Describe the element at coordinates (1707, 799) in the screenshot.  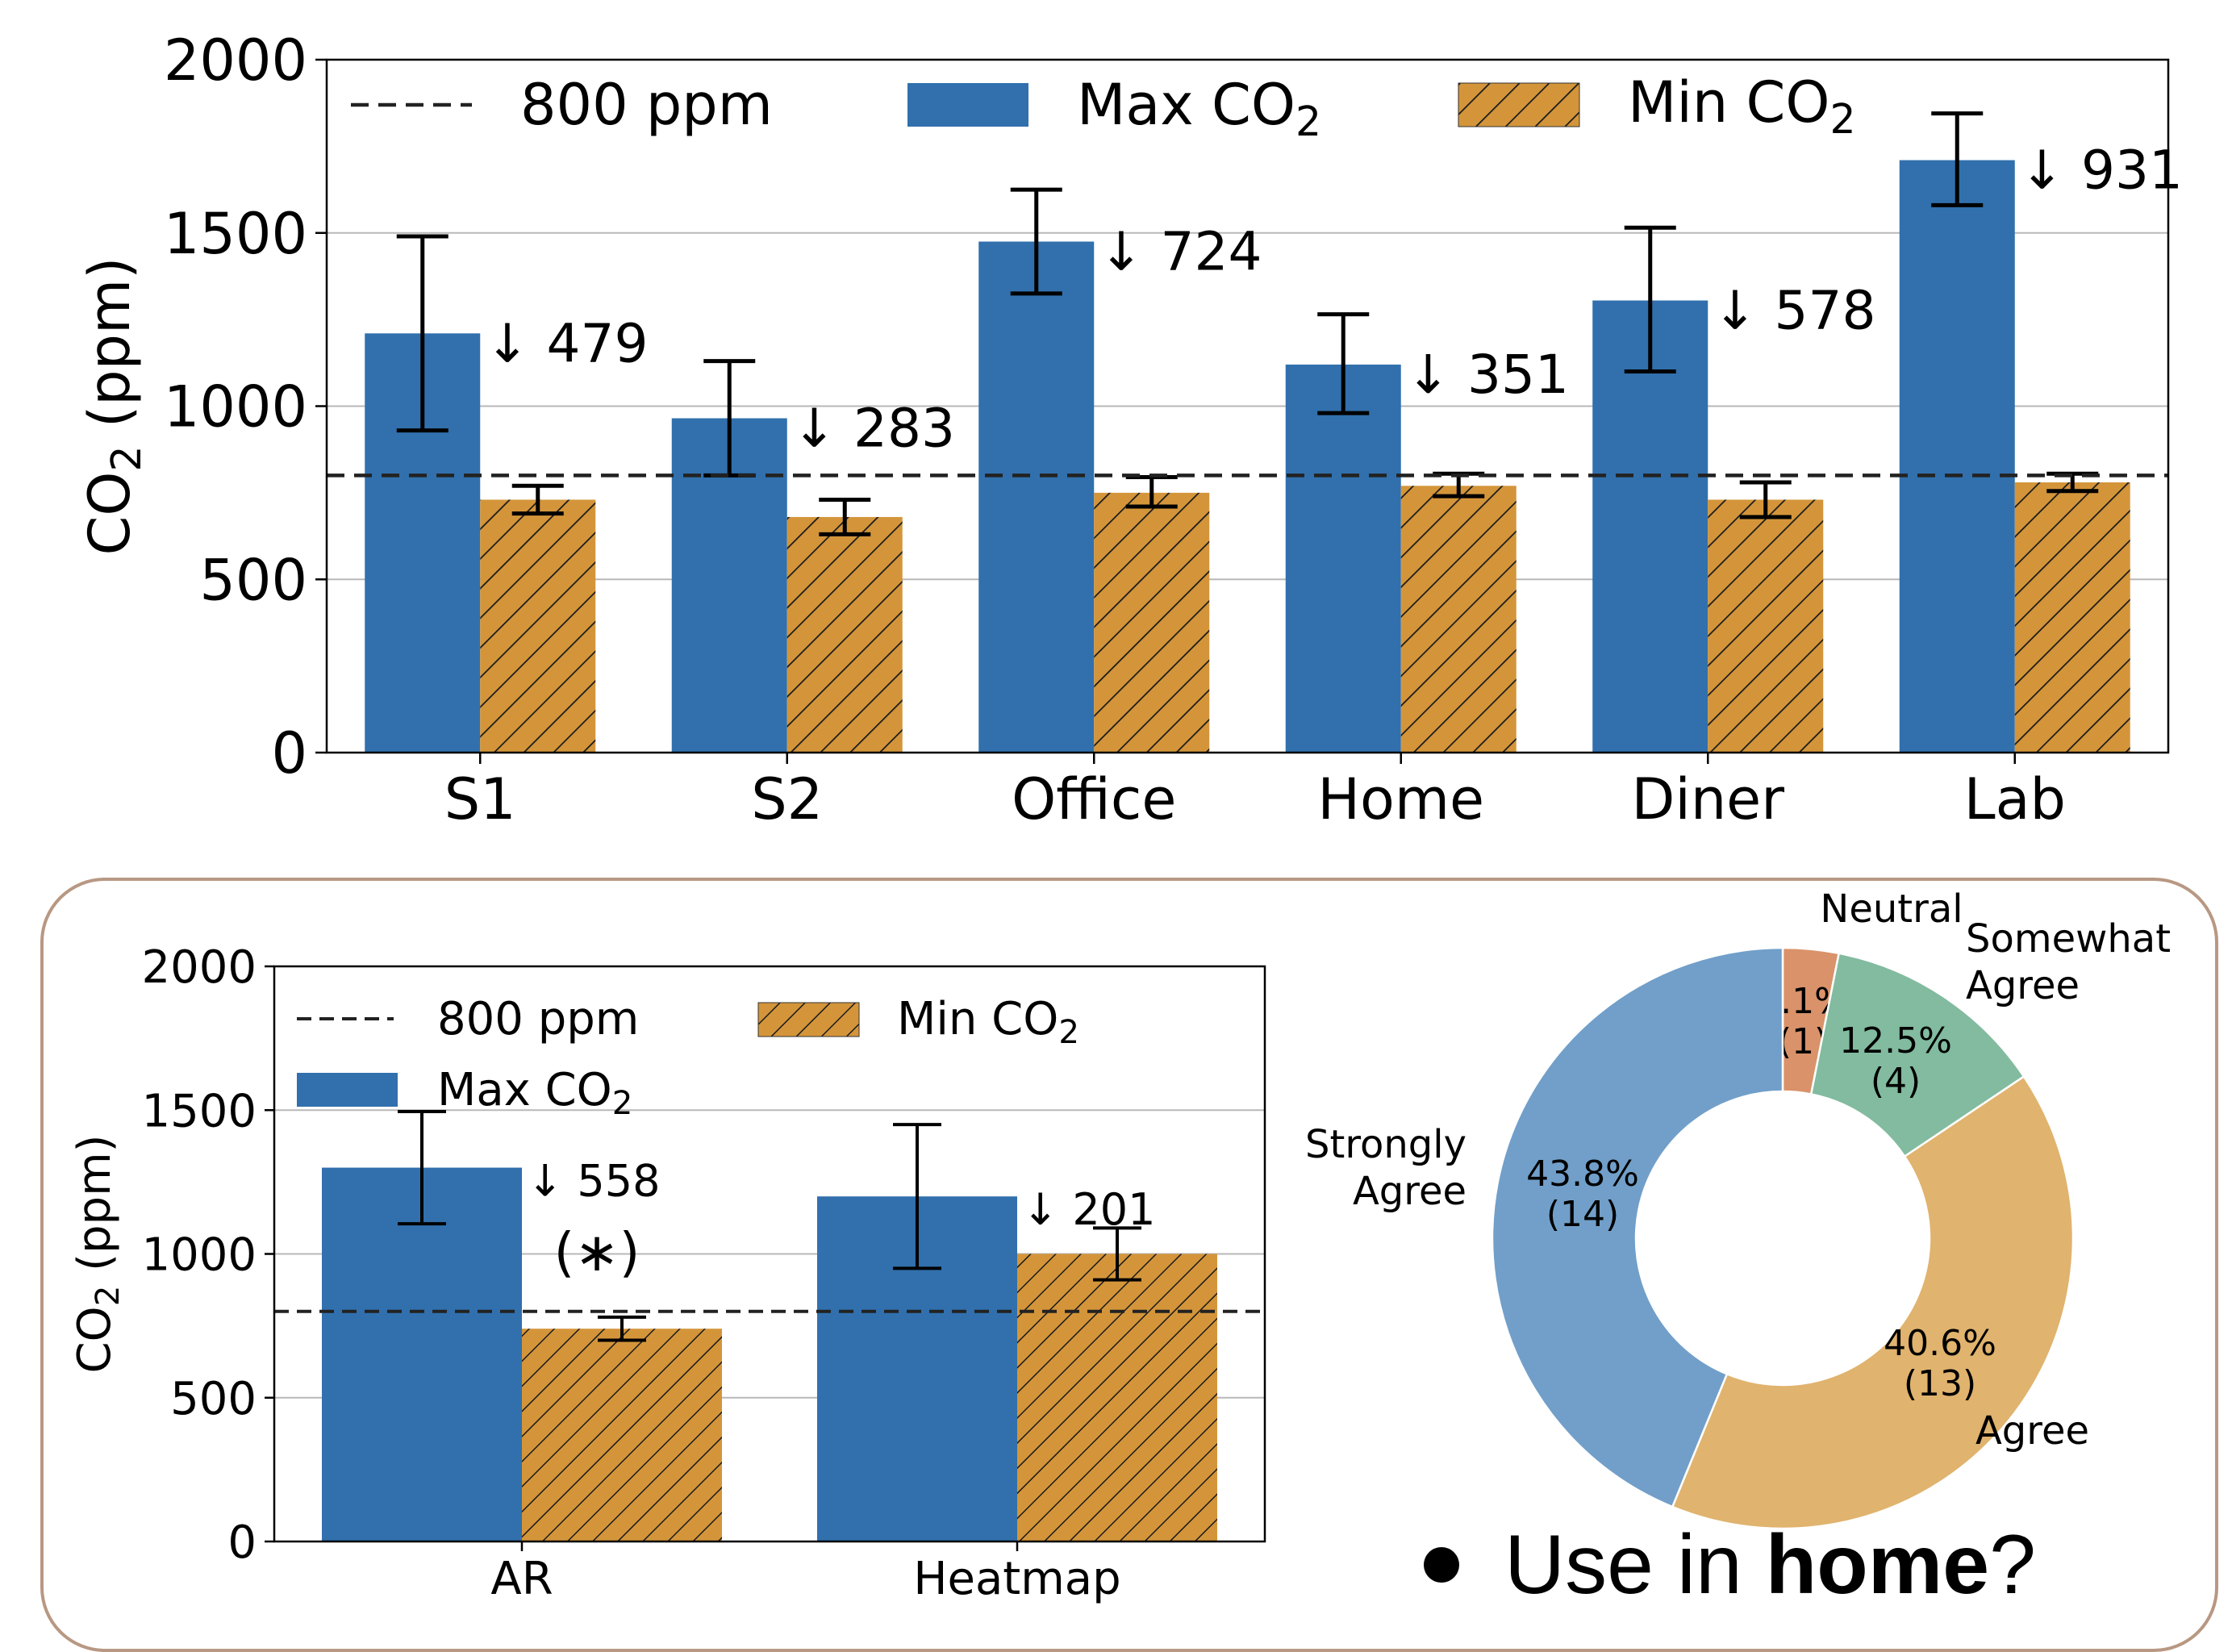
I see `x-tick-label: Diner` at that location.